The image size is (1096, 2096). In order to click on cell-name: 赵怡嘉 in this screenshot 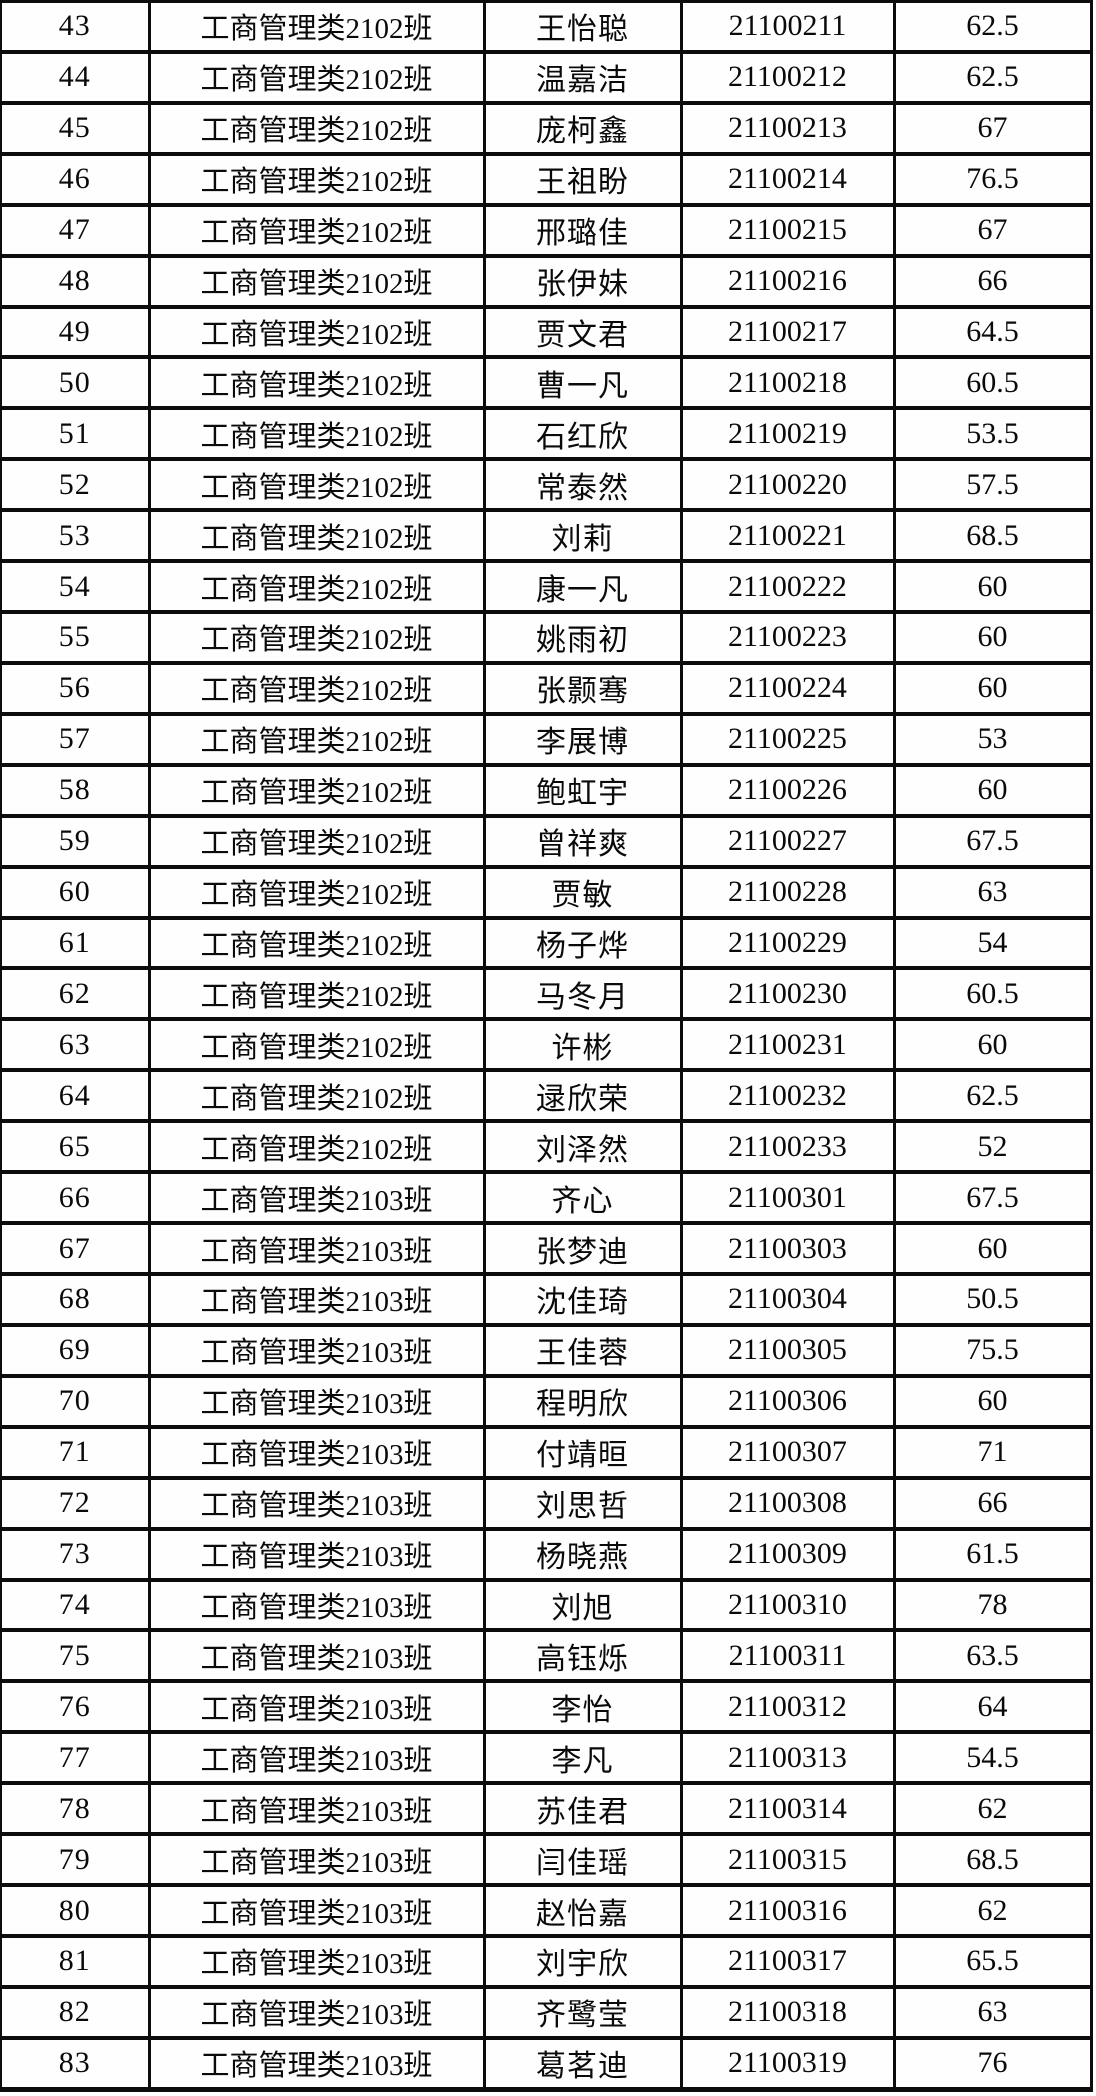, I will do `click(582, 1910)`.